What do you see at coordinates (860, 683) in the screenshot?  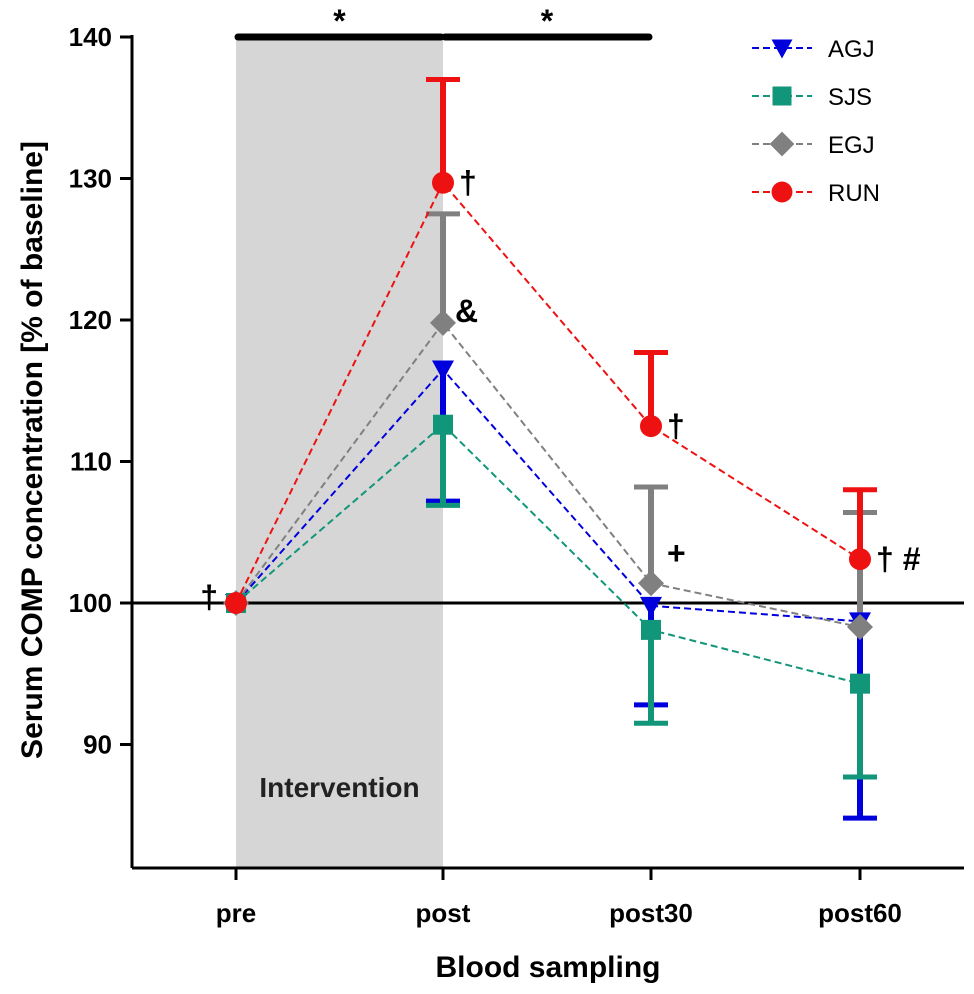 I see `point-sjs-post60` at bounding box center [860, 683].